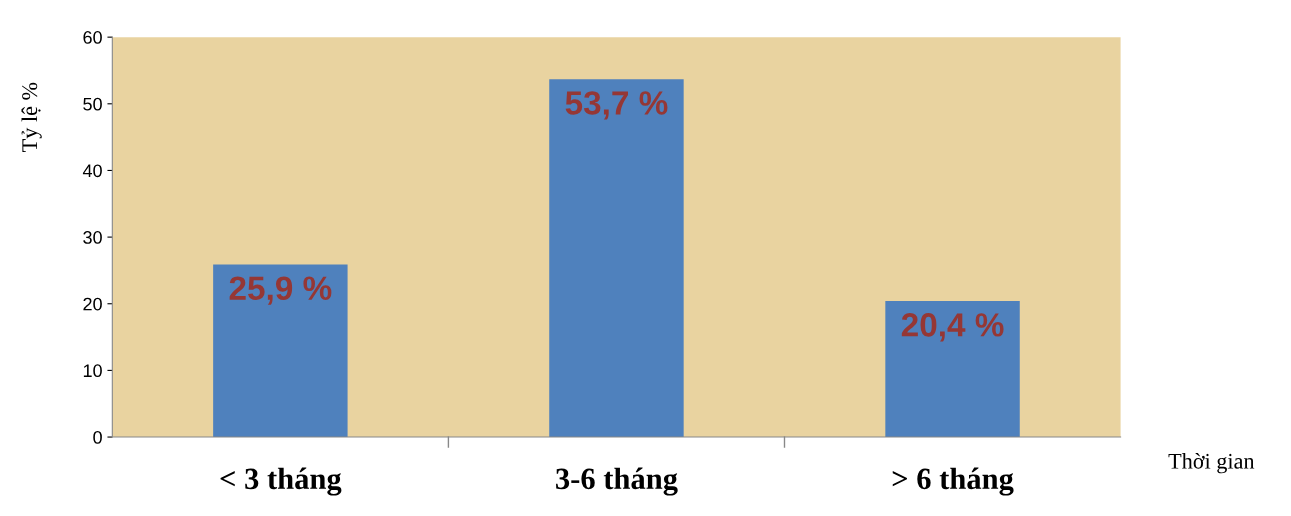  Describe the element at coordinates (92, 237) in the screenshot. I see `y-tick-label: 30` at that location.